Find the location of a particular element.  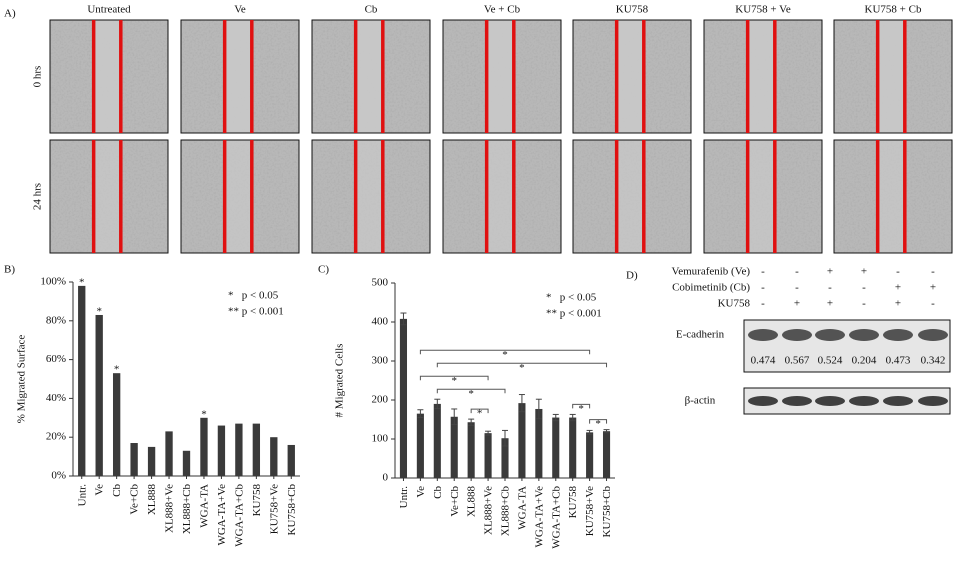

x-tick-label: XL888+Ve is located at coordinates (489, 510).